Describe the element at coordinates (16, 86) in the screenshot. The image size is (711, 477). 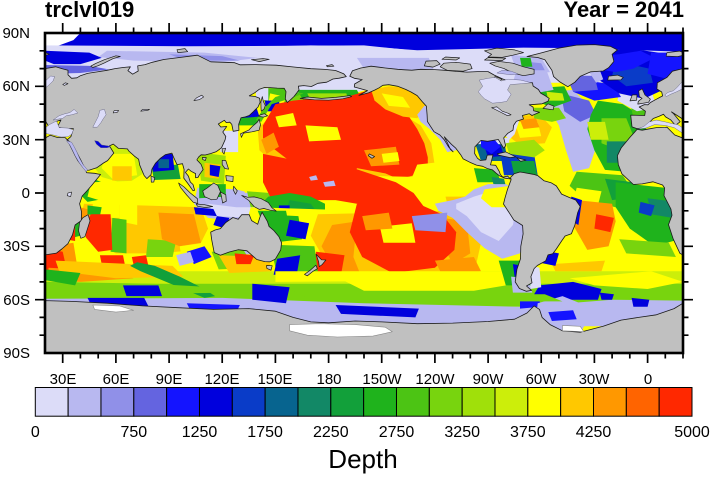
I see `svg-text: 60N` at that location.